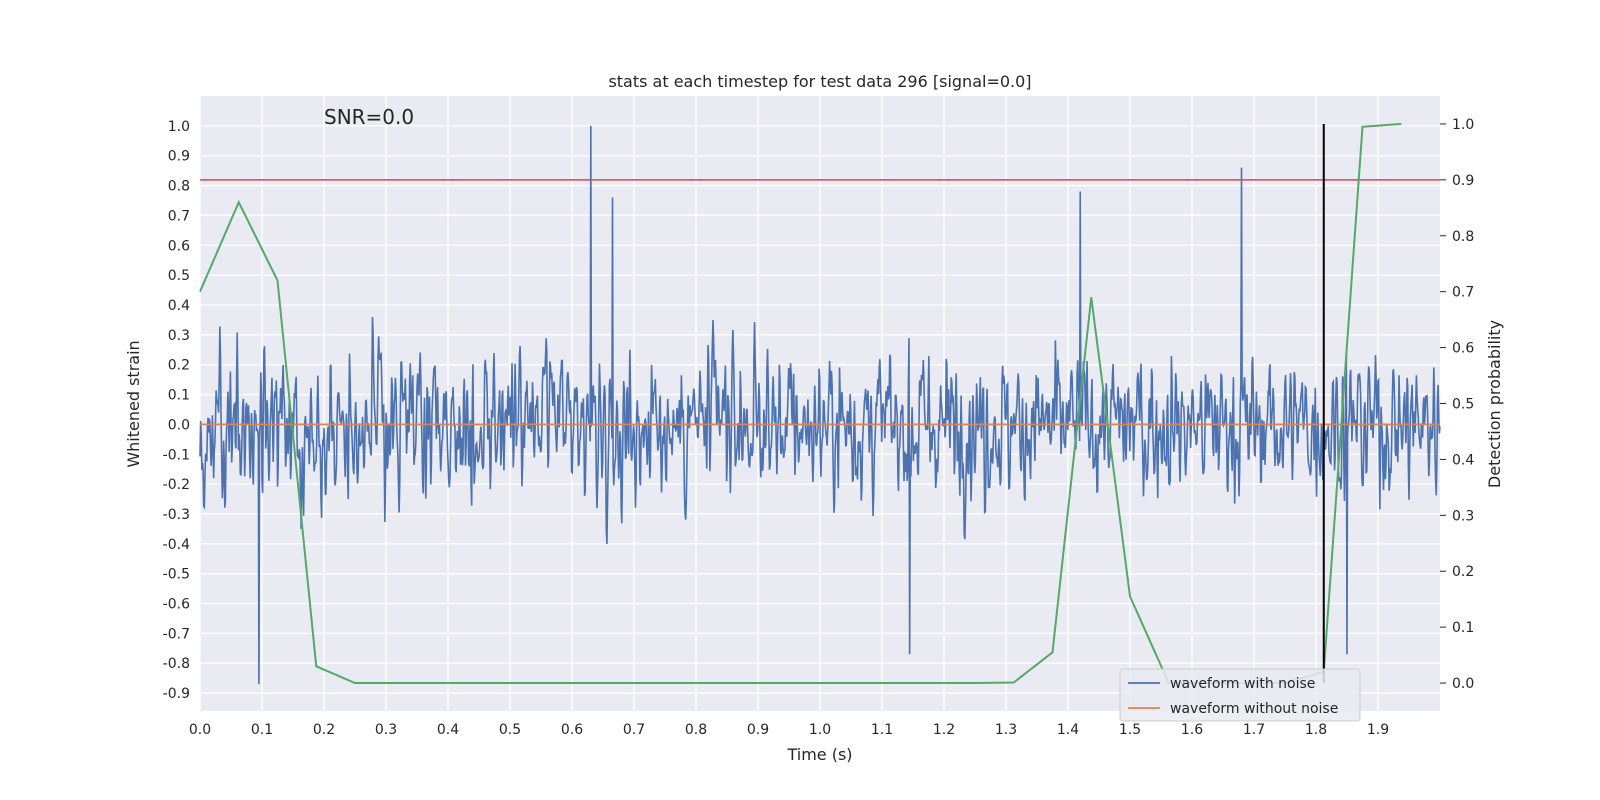 This screenshot has width=1600, height=800. I want to click on y-tick-label: 0.7, so click(179, 216).